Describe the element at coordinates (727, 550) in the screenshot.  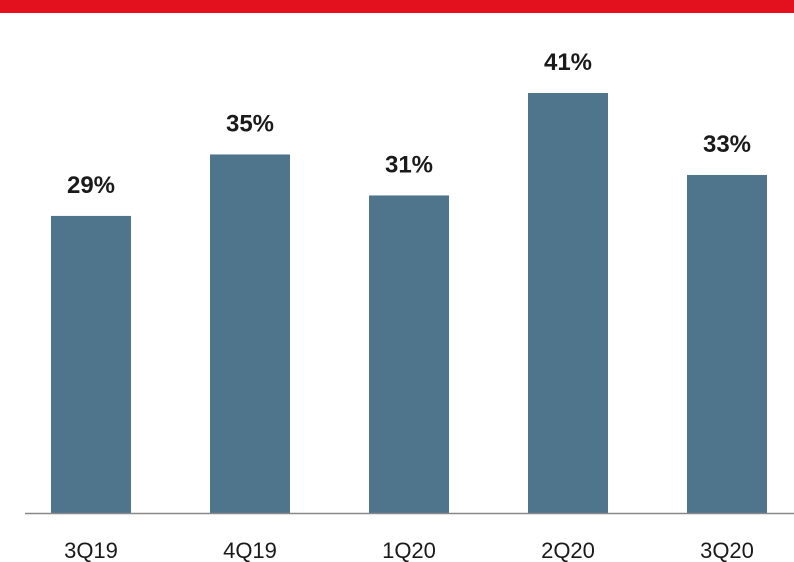
I see `x-tick-label-3Q20: 3Q20` at that location.